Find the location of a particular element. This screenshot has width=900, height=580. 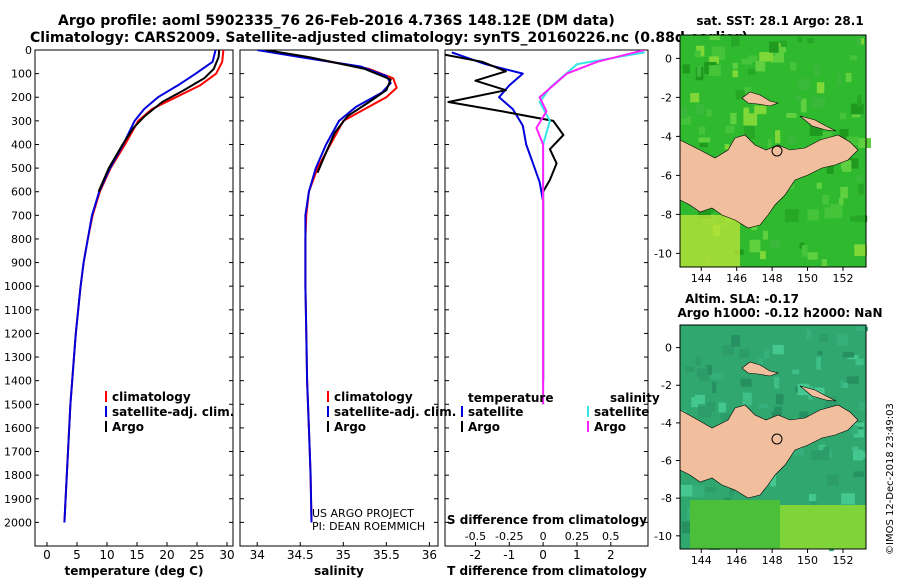

legend-label-climatology: climatology is located at coordinates (151, 397).